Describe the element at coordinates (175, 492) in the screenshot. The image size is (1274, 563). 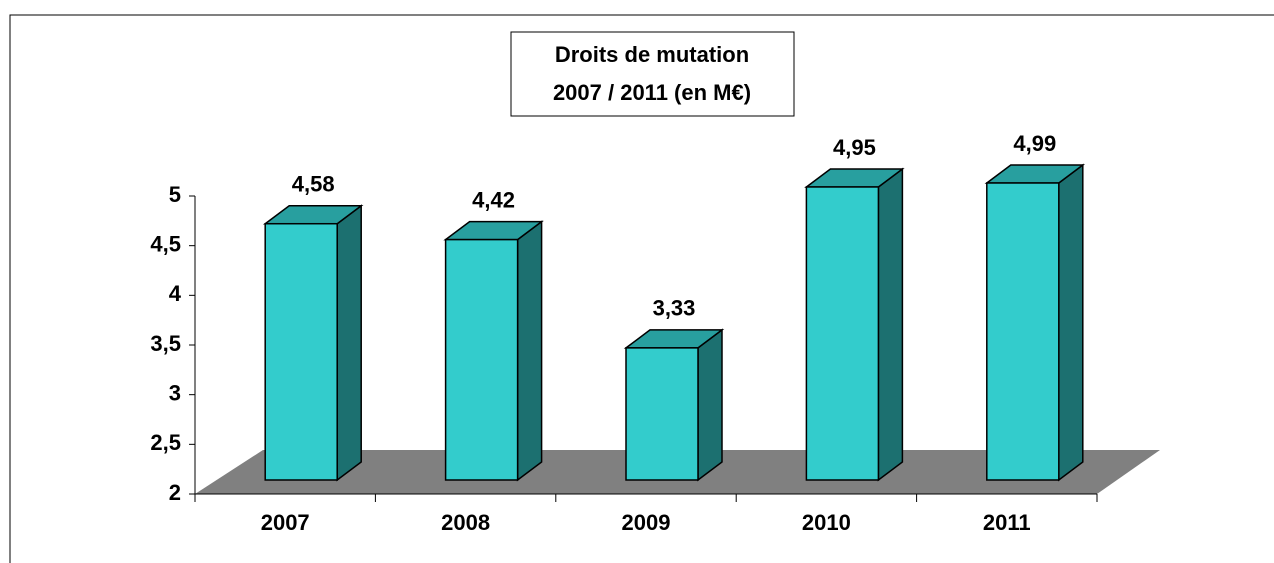
I see `y-tick-label: 2` at that location.